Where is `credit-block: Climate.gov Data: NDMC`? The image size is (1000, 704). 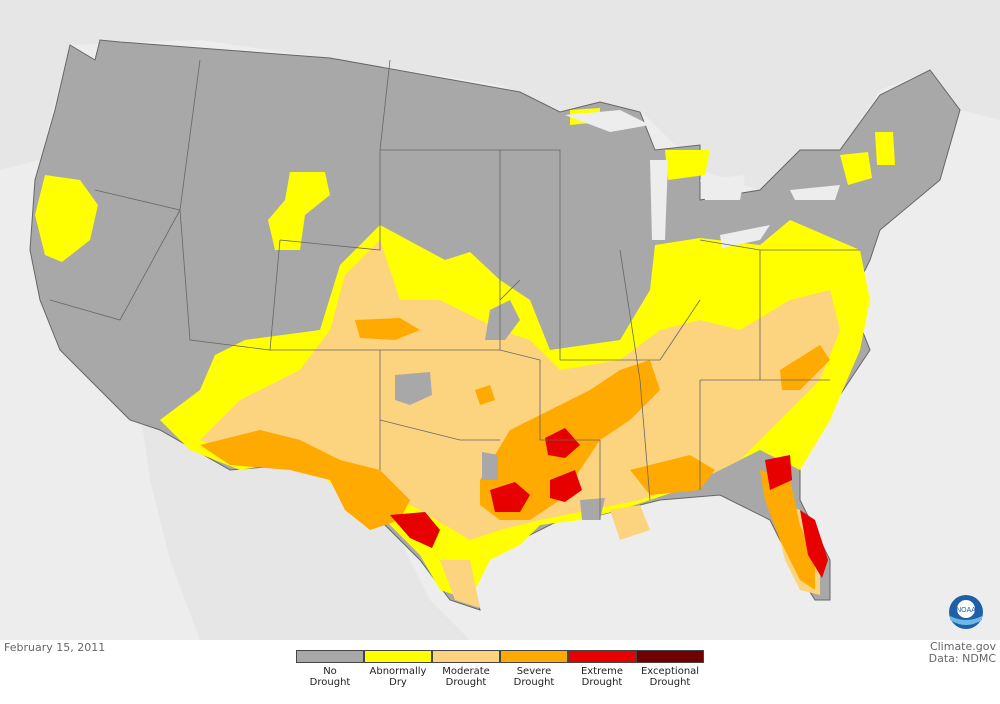 credit-block: Climate.gov Data: NDMC is located at coordinates (962, 653).